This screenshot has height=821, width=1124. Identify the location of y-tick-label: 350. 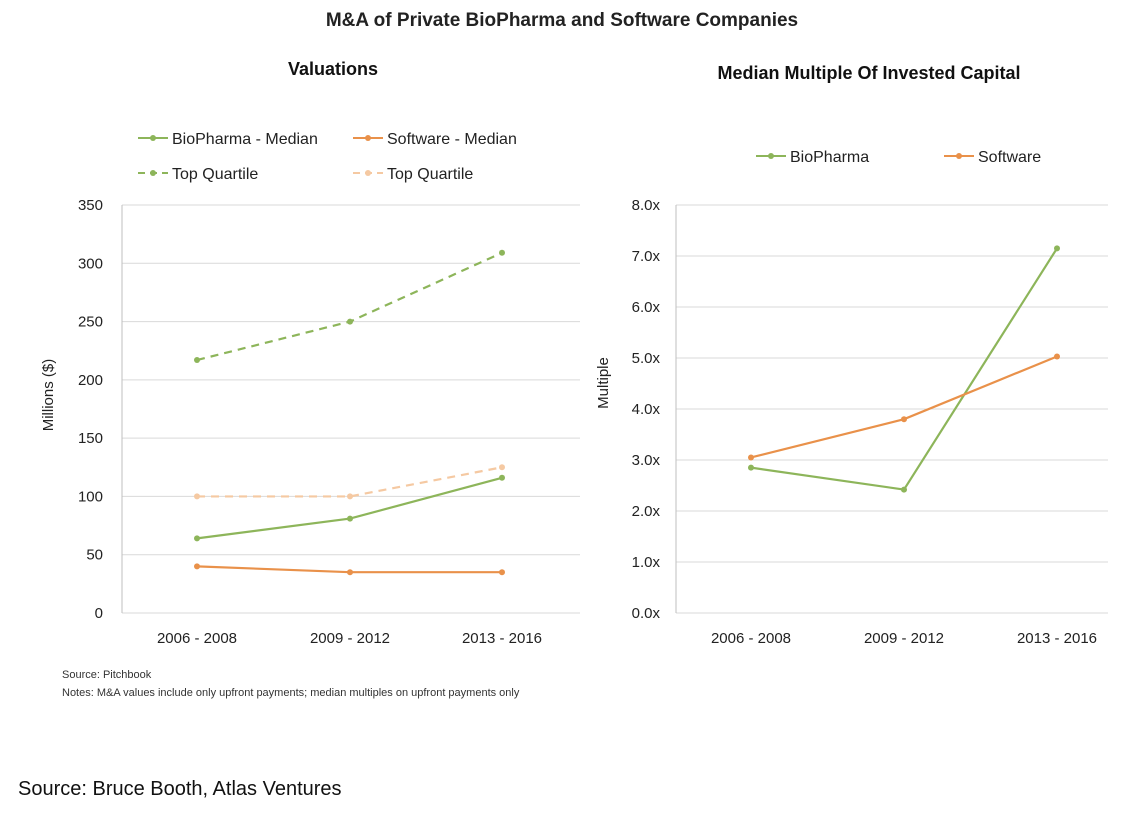
(90, 205).